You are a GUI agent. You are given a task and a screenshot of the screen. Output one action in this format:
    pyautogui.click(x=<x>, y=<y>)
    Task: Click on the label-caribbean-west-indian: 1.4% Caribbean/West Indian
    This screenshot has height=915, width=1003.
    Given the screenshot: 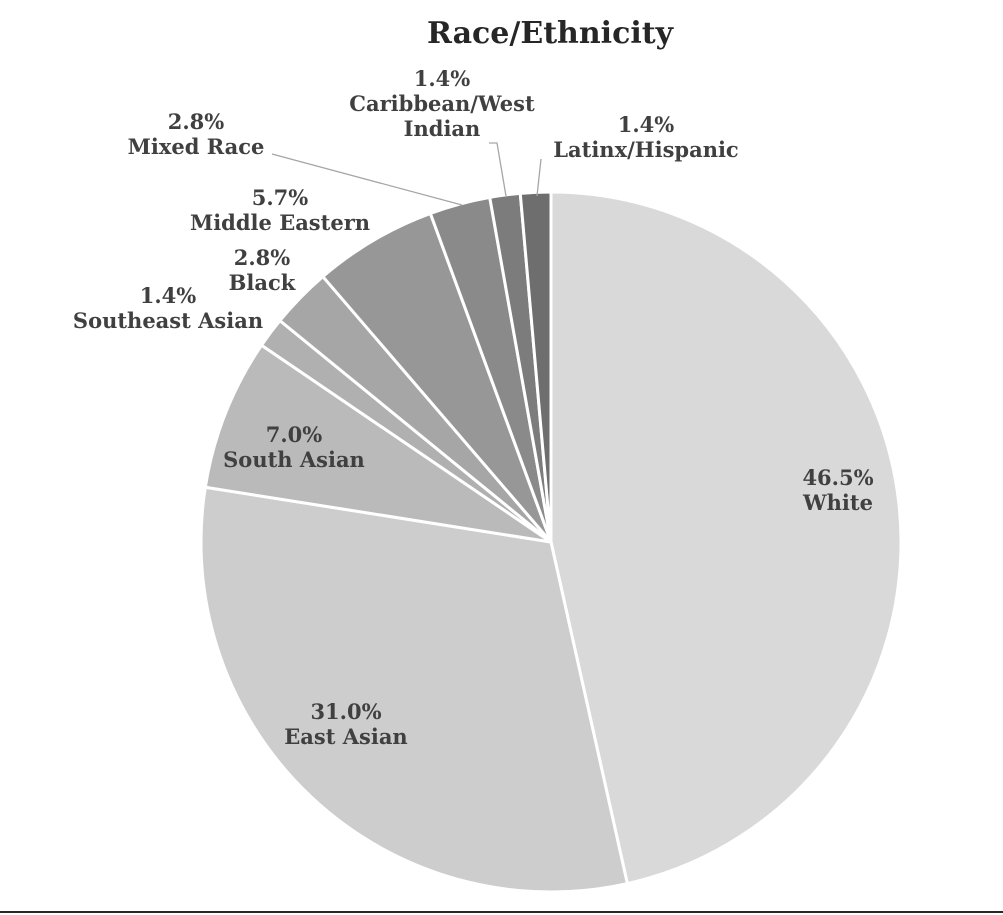 What is the action you would take?
    pyautogui.click(x=442, y=103)
    